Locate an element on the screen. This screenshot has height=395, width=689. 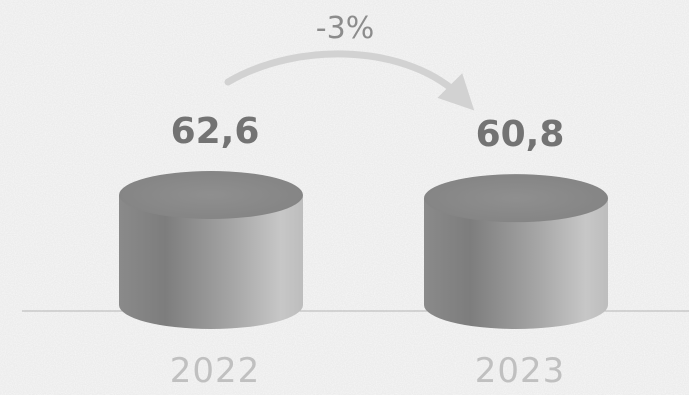
value-label: 60,8 is located at coordinates (520, 134).